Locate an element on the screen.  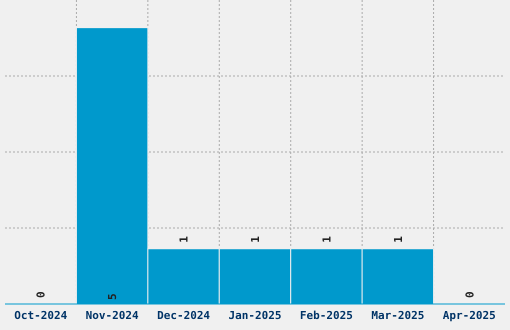
x-tick-label: Nov-2024 is located at coordinates (113, 315).